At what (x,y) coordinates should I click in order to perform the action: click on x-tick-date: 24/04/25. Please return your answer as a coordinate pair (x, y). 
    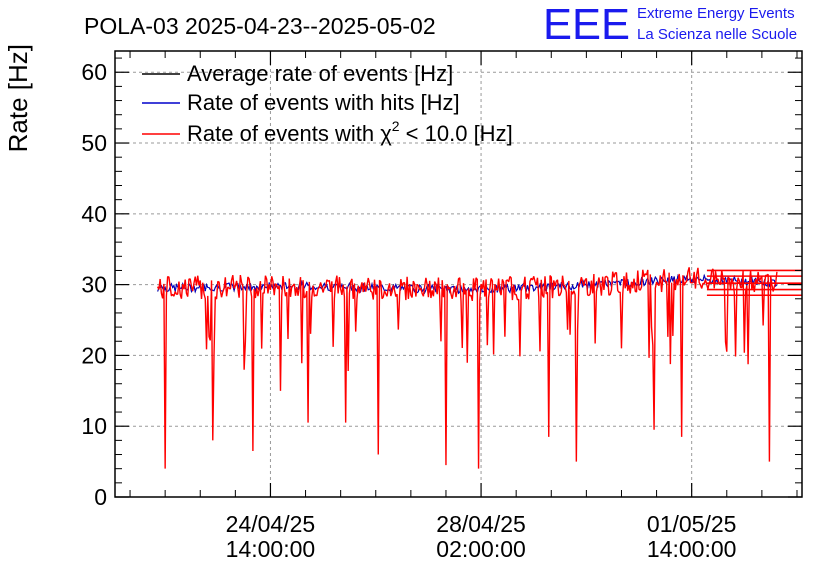
    Looking at the image, I should click on (271, 524).